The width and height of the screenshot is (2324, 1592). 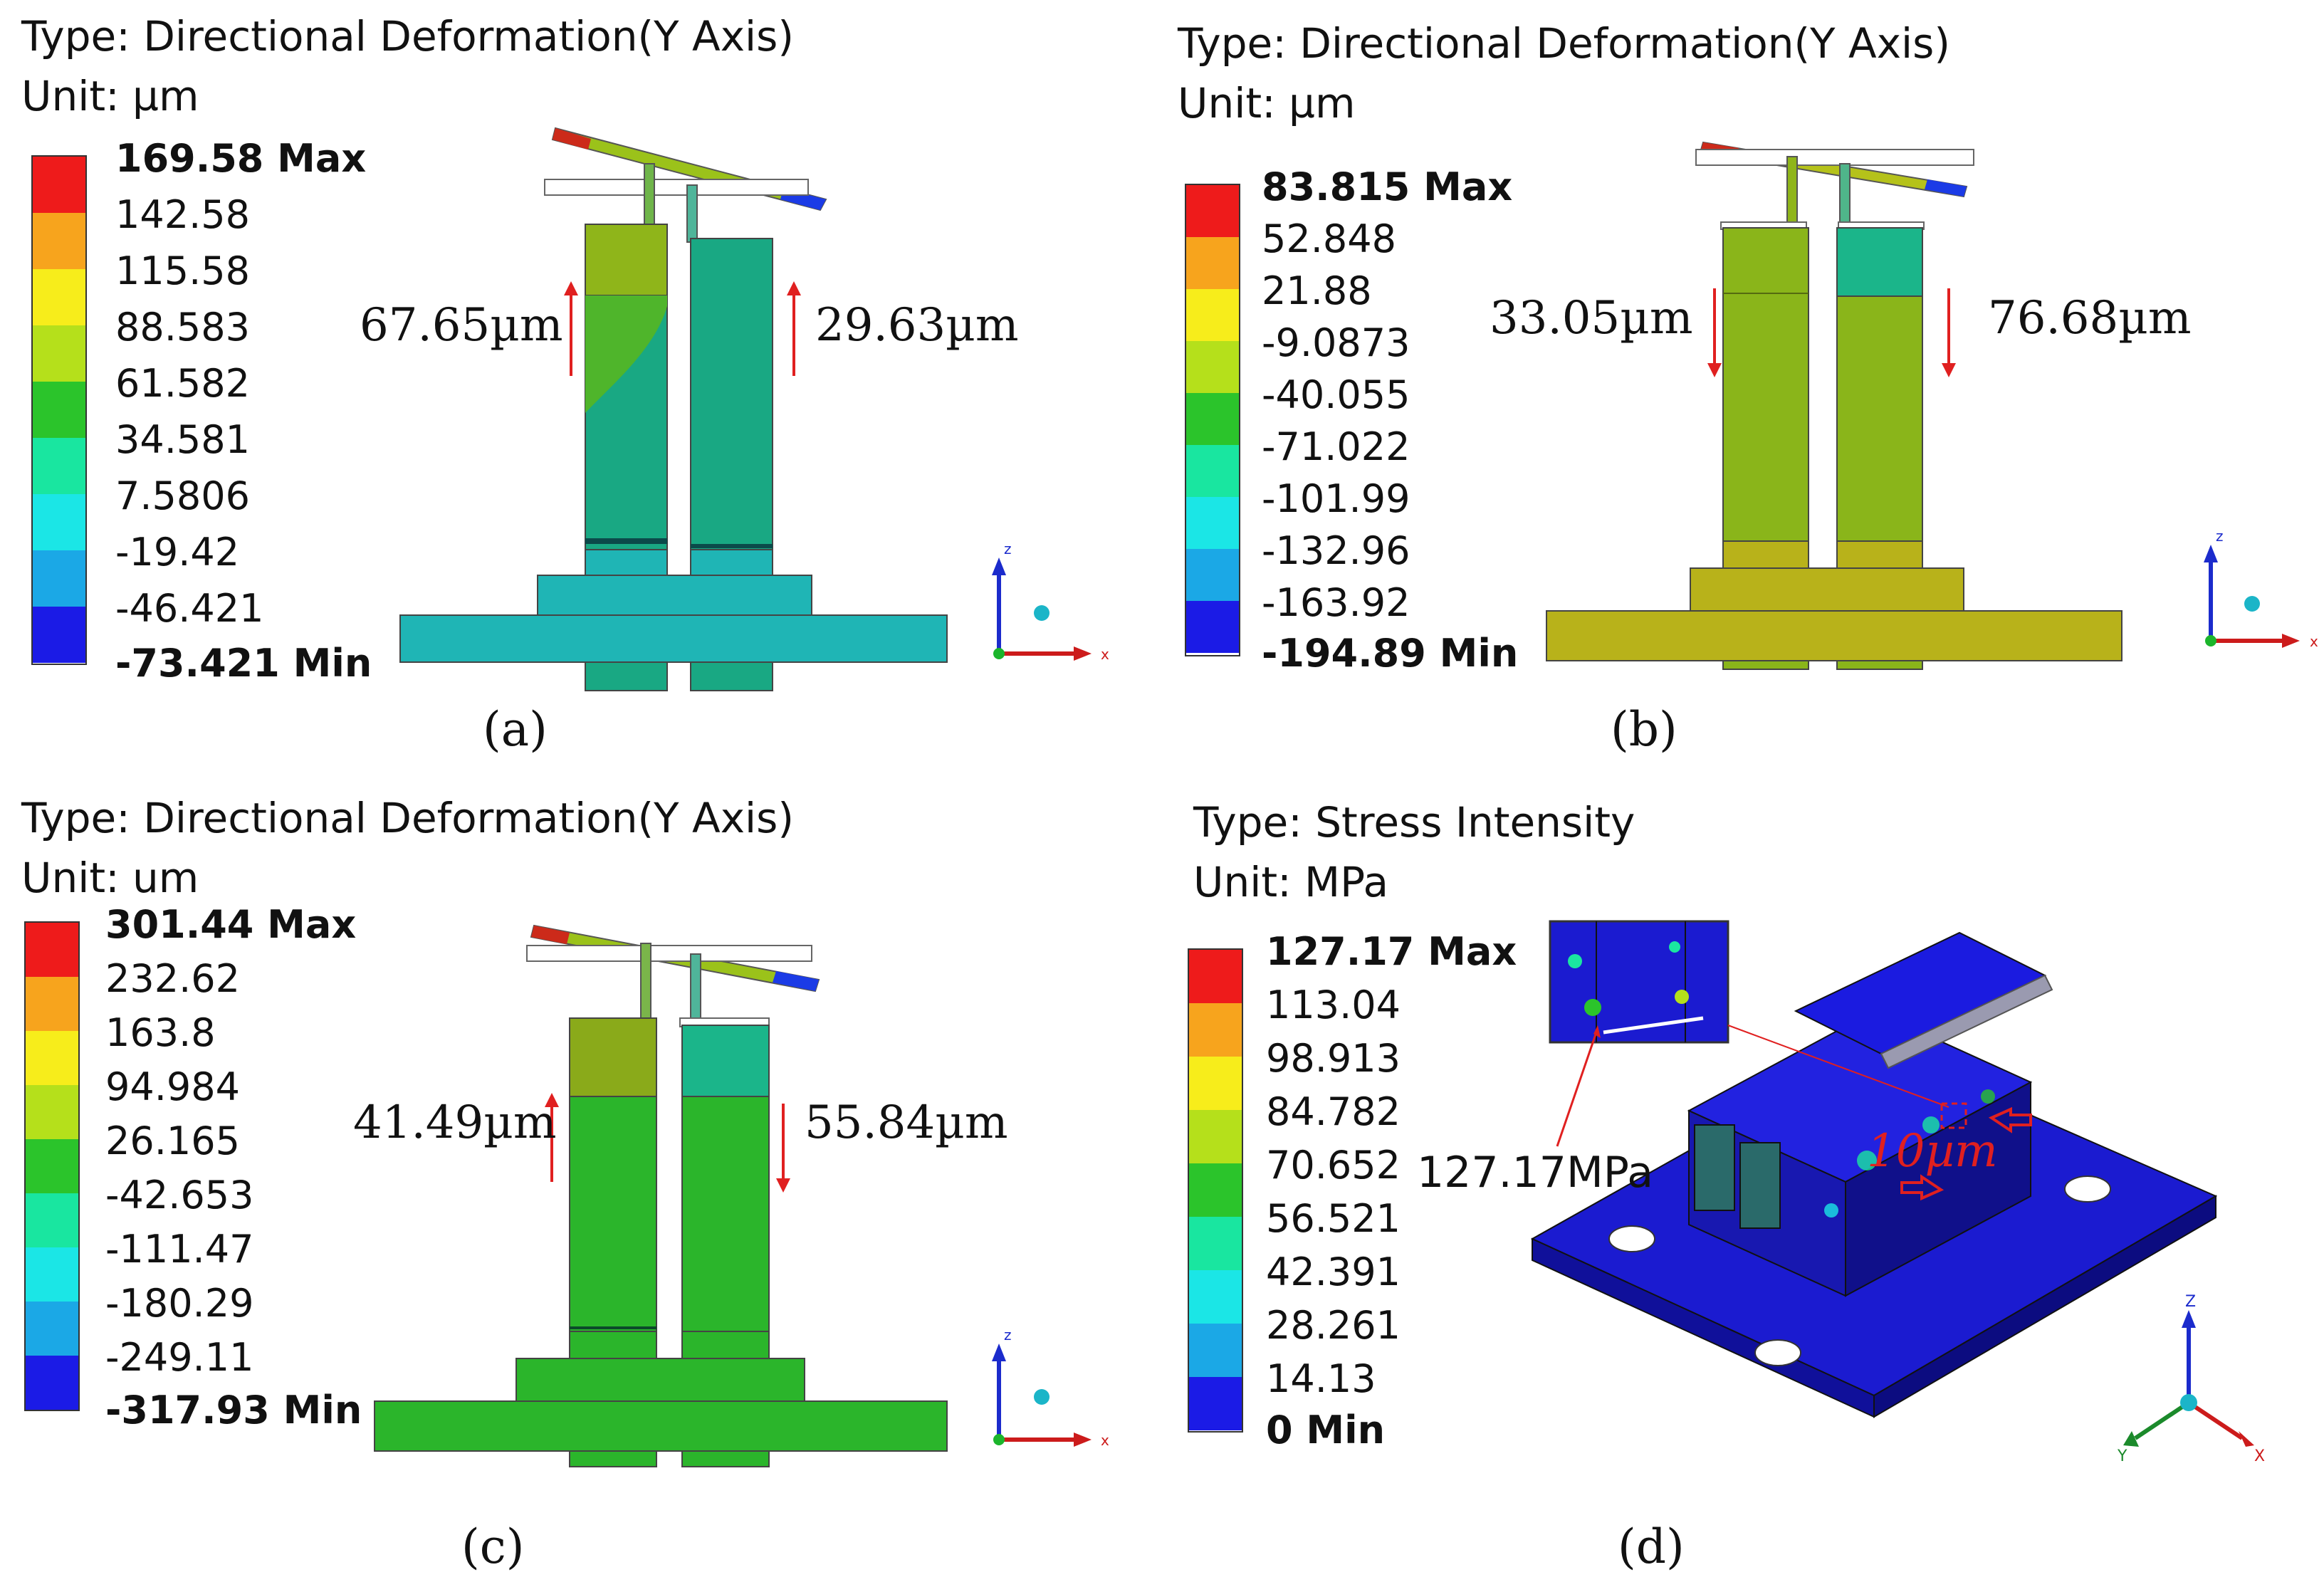 I want to click on legend-level: 88.583, so click(x=182, y=327).